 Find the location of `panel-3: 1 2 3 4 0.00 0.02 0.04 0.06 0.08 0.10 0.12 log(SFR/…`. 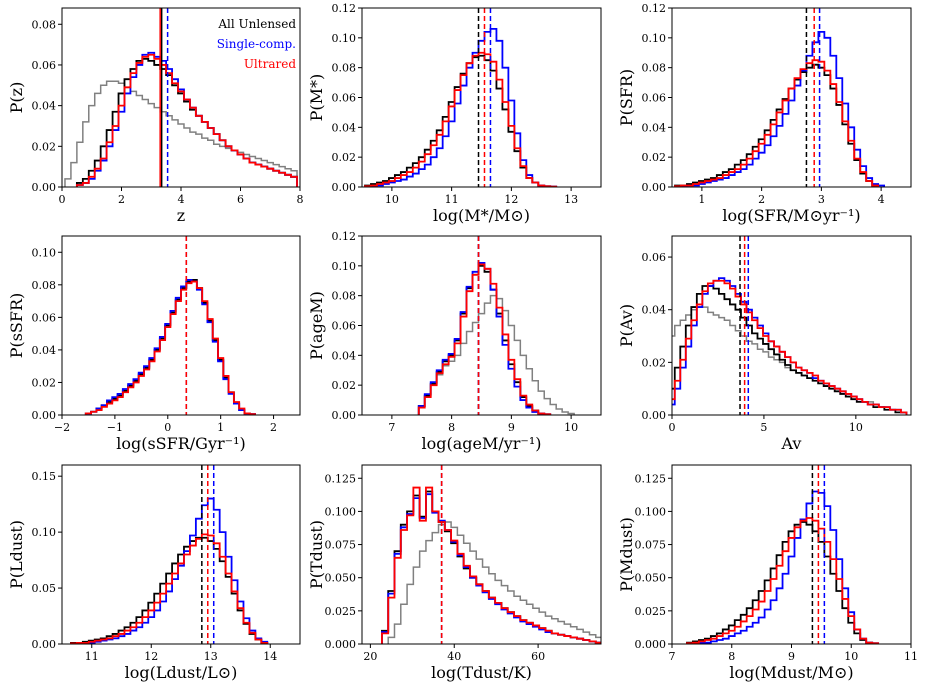

panel-3: 1 2 3 4 0.00 0.02 0.04 0.06 0.08 0.10 0.12 log(SFR/… is located at coordinates (764, 113).